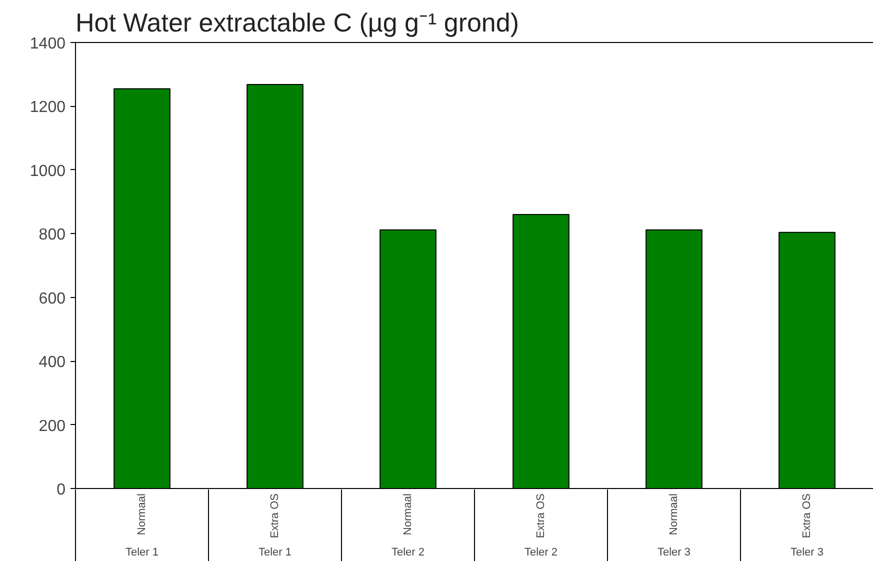  What do you see at coordinates (674, 525) in the screenshot?
I see `category-label: Normaal Teler 3` at bounding box center [674, 525].